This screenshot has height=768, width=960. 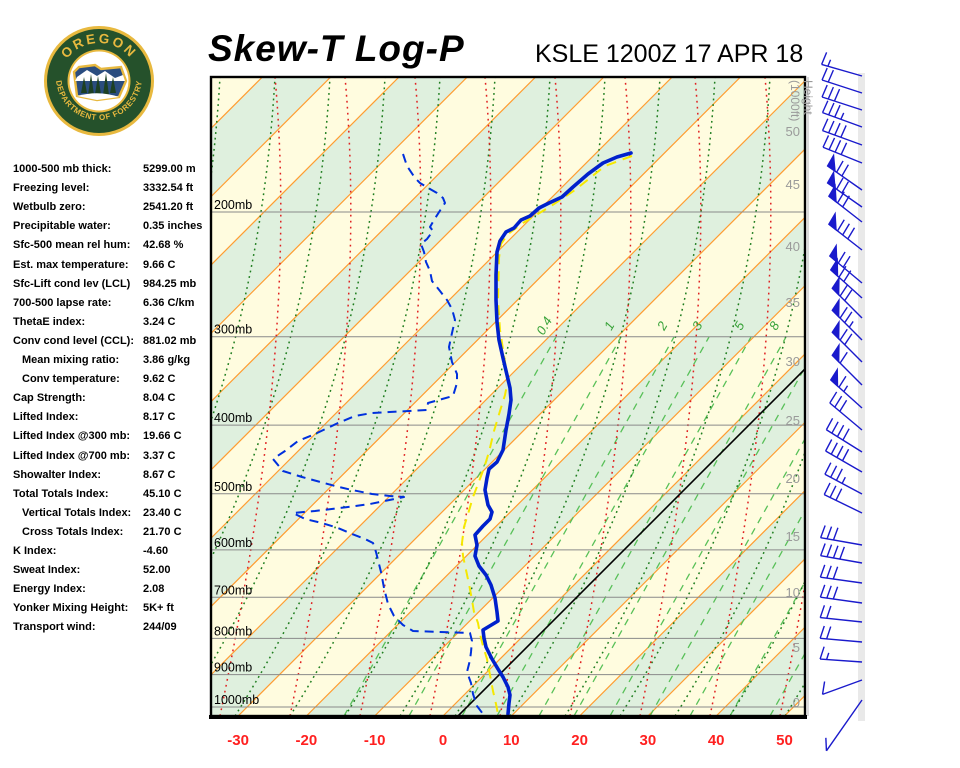 I want to click on index-label: Sfc-500 mean rel hum:, so click(x=72, y=245).